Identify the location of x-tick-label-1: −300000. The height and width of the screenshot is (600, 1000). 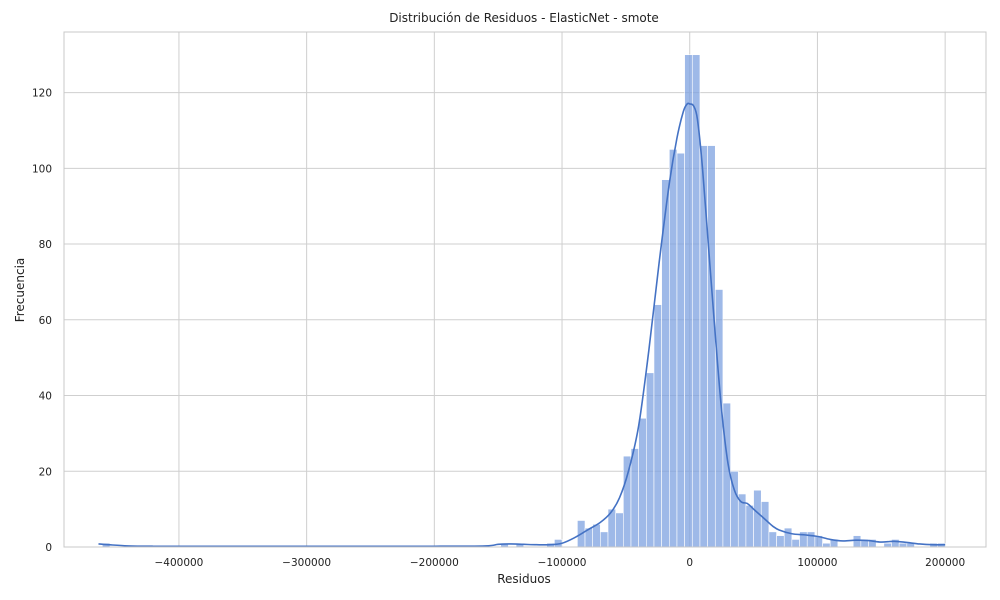
(306, 563).